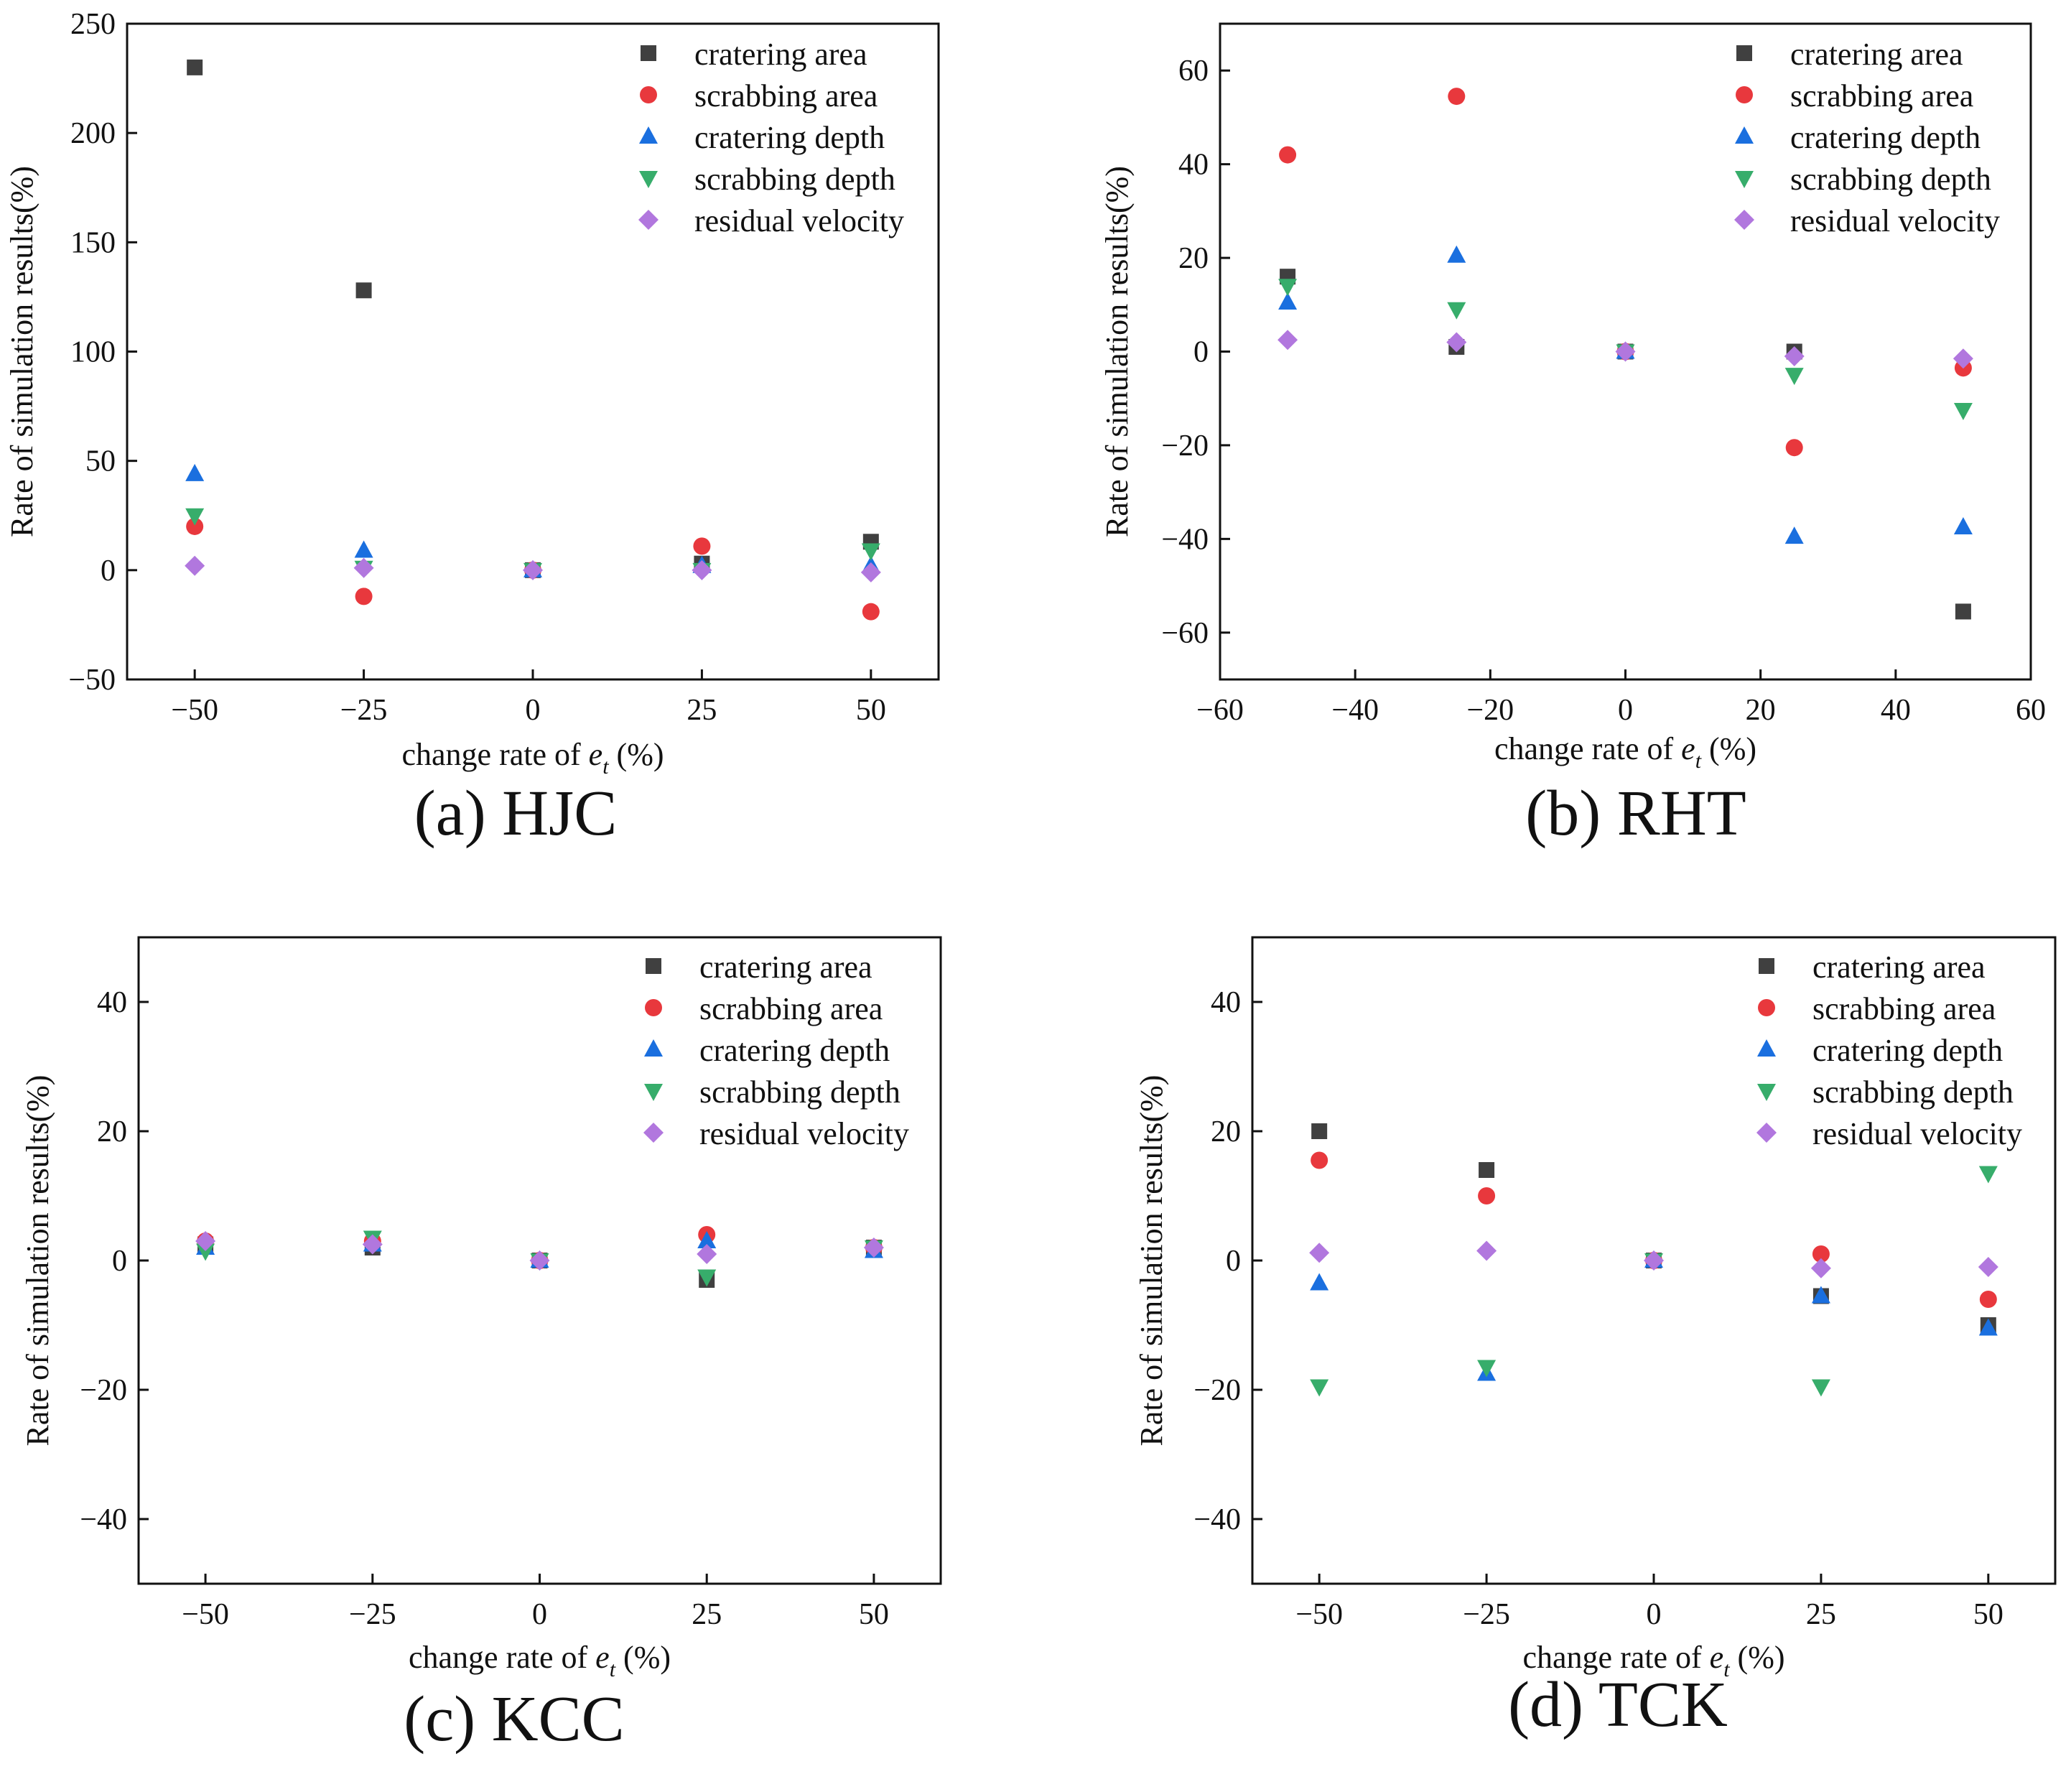 The width and height of the screenshot is (2071, 1792). I want to click on y-tick-label: 20, so click(1193, 258).